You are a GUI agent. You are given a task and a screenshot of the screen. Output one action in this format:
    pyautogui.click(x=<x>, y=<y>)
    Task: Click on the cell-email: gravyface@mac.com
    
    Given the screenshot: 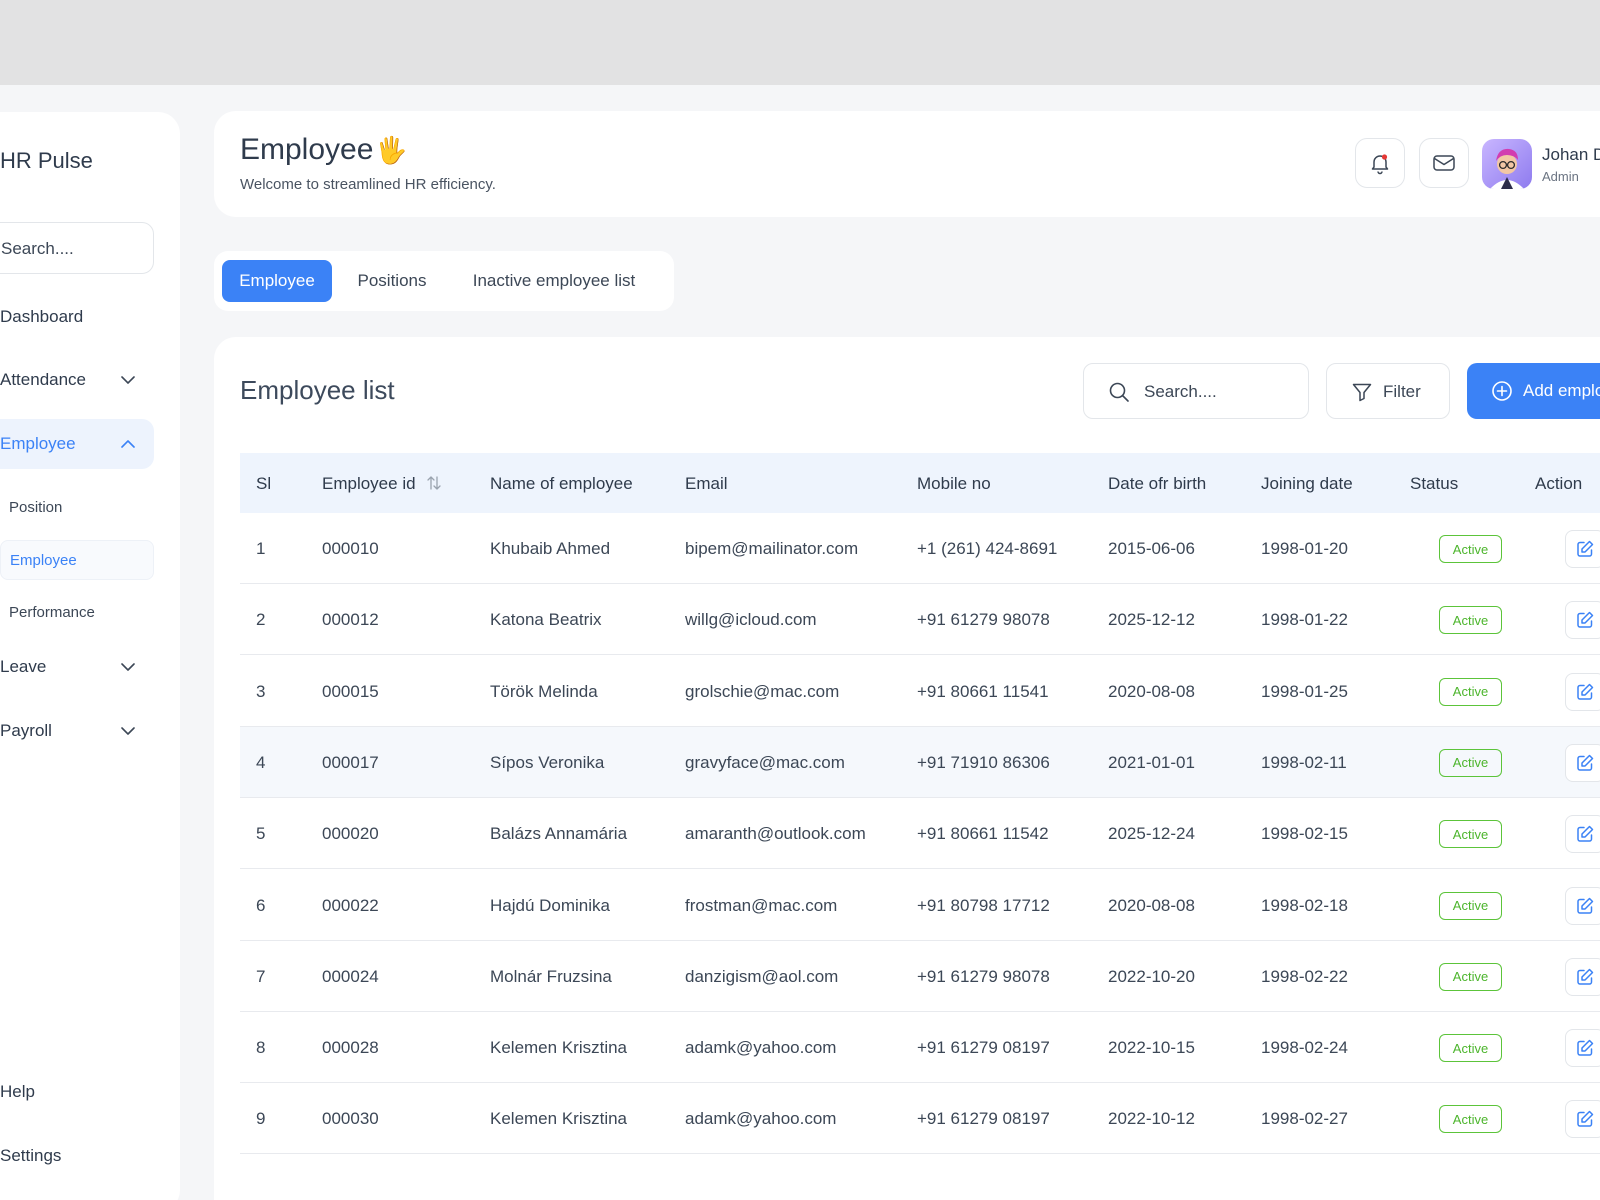 What is the action you would take?
    pyautogui.click(x=765, y=762)
    